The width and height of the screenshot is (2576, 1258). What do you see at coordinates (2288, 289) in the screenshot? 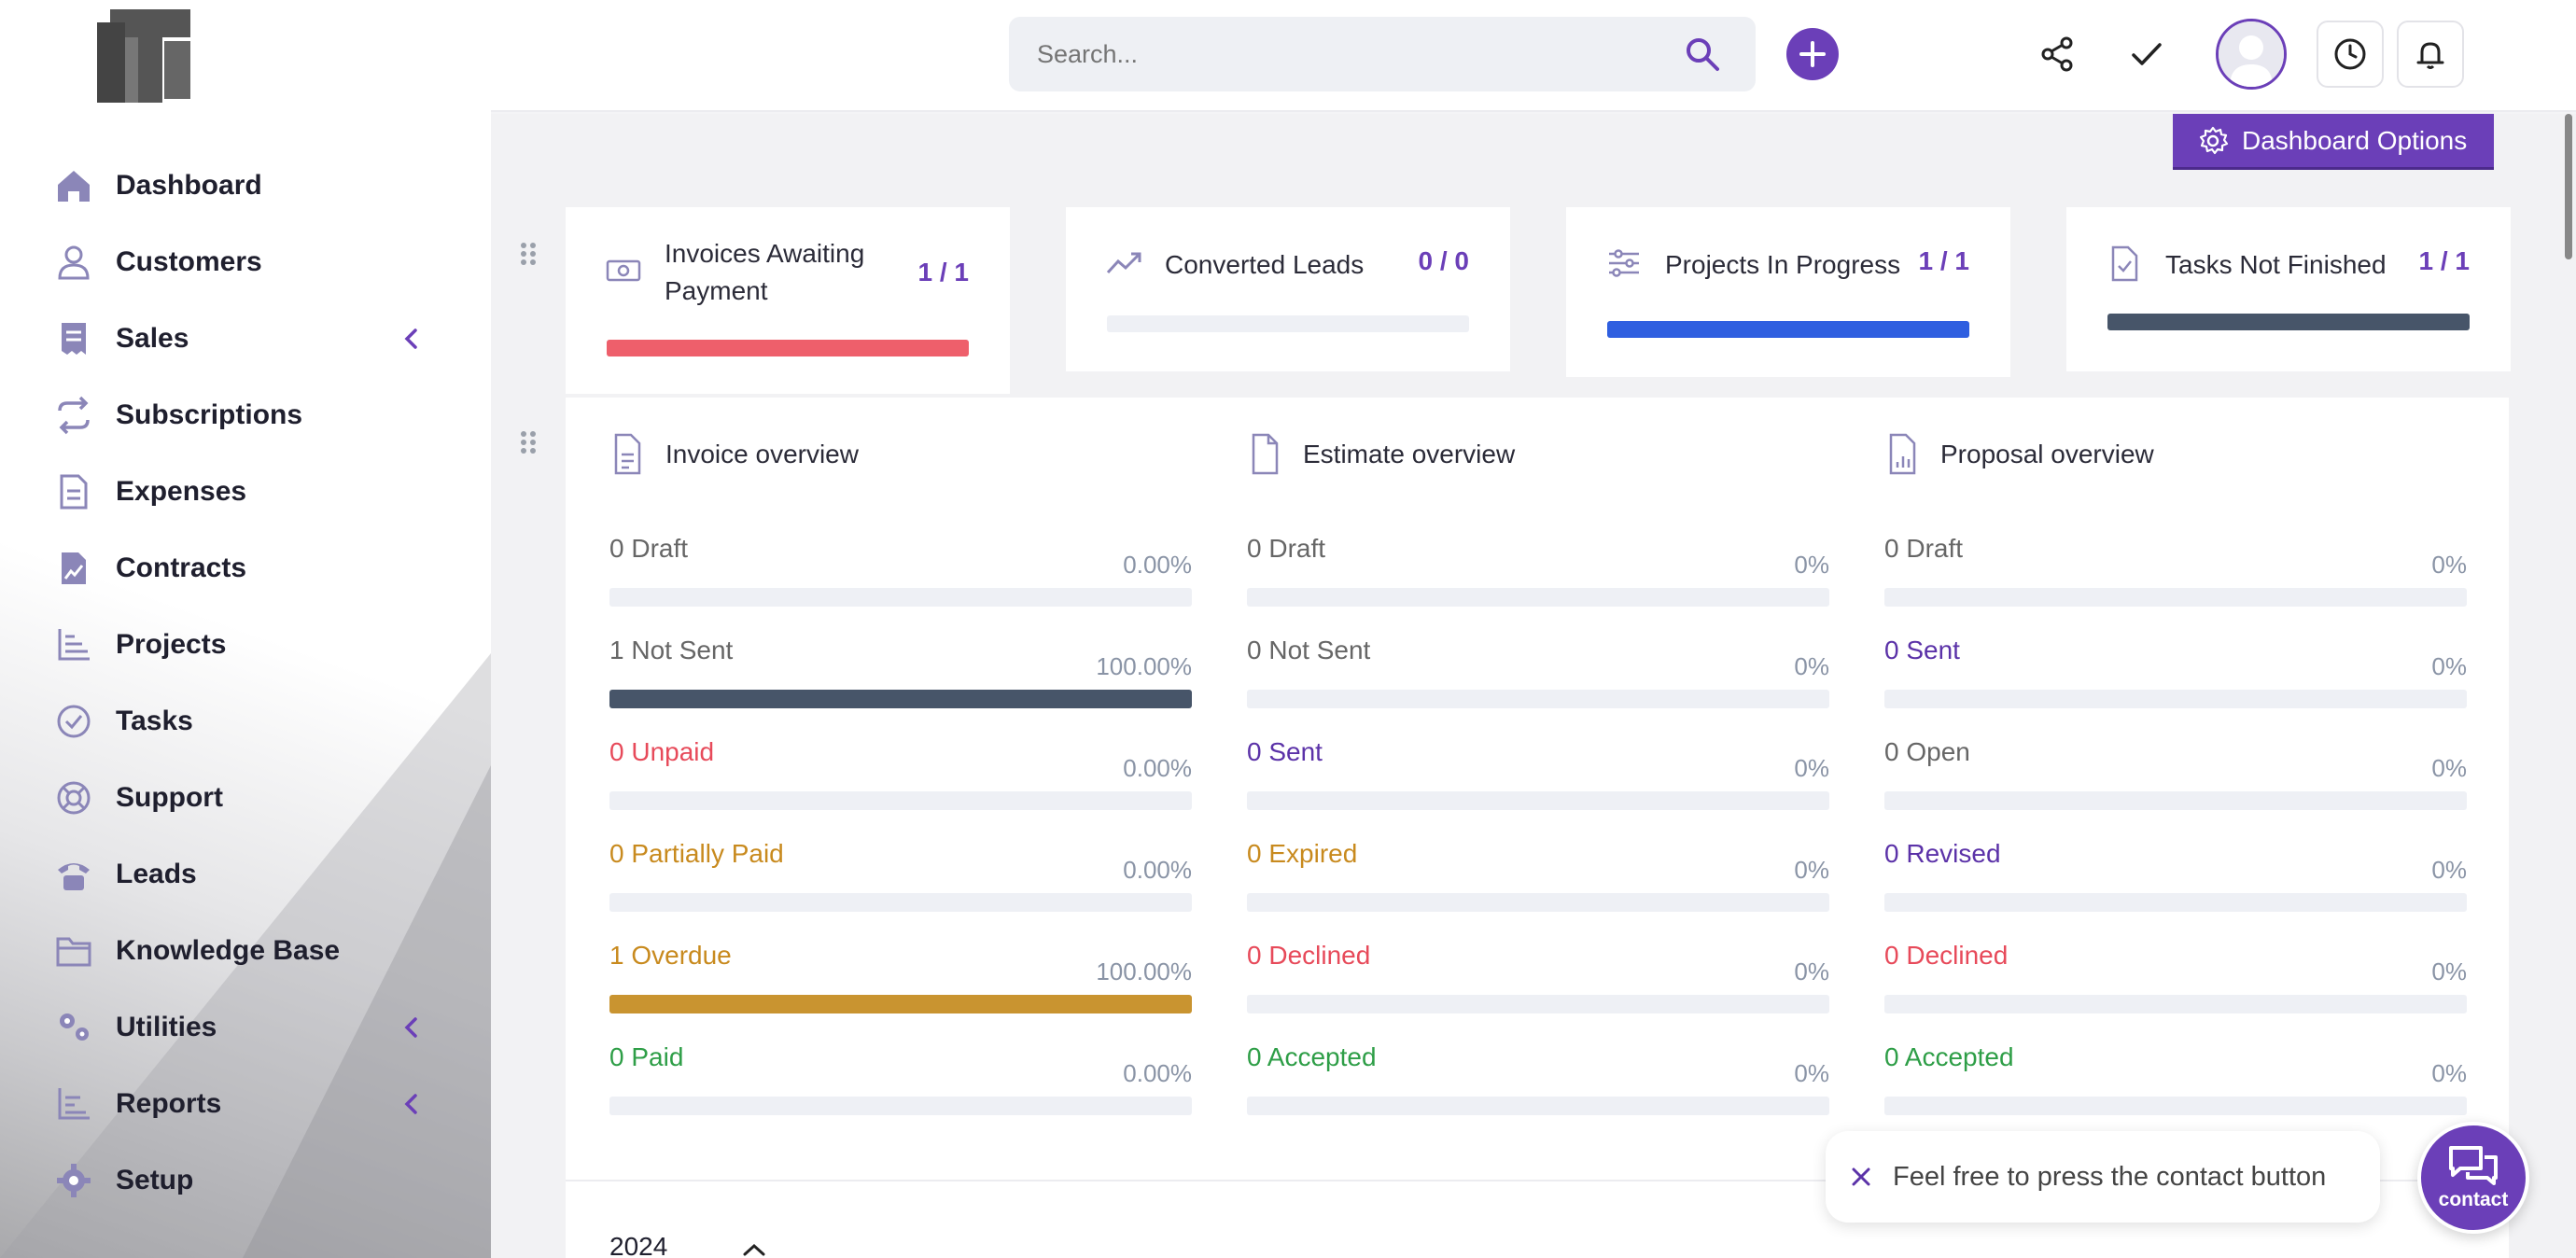
I see `stat-card: Tasks Not Finished 1 / 1` at bounding box center [2288, 289].